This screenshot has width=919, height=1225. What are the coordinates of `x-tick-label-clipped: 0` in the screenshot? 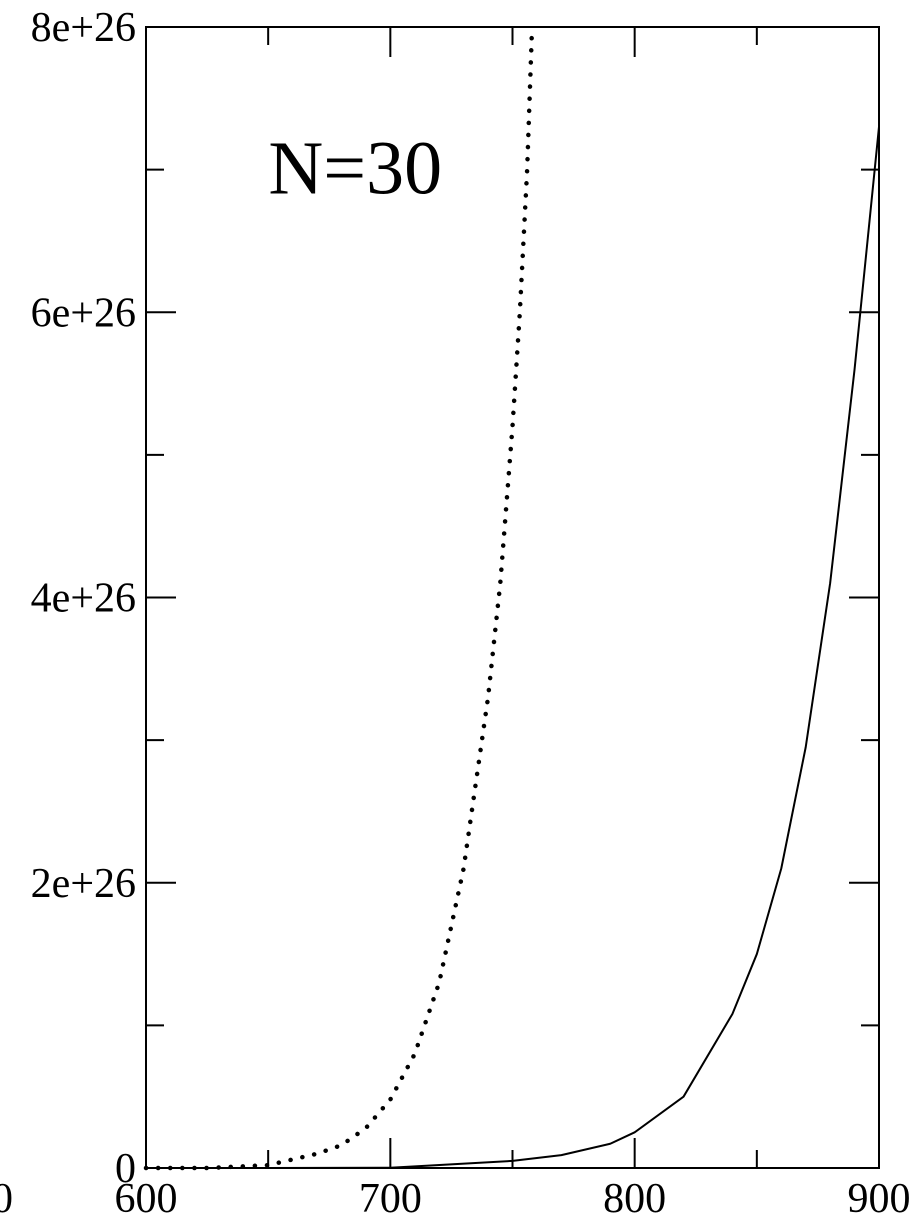 It's located at (6, 1199).